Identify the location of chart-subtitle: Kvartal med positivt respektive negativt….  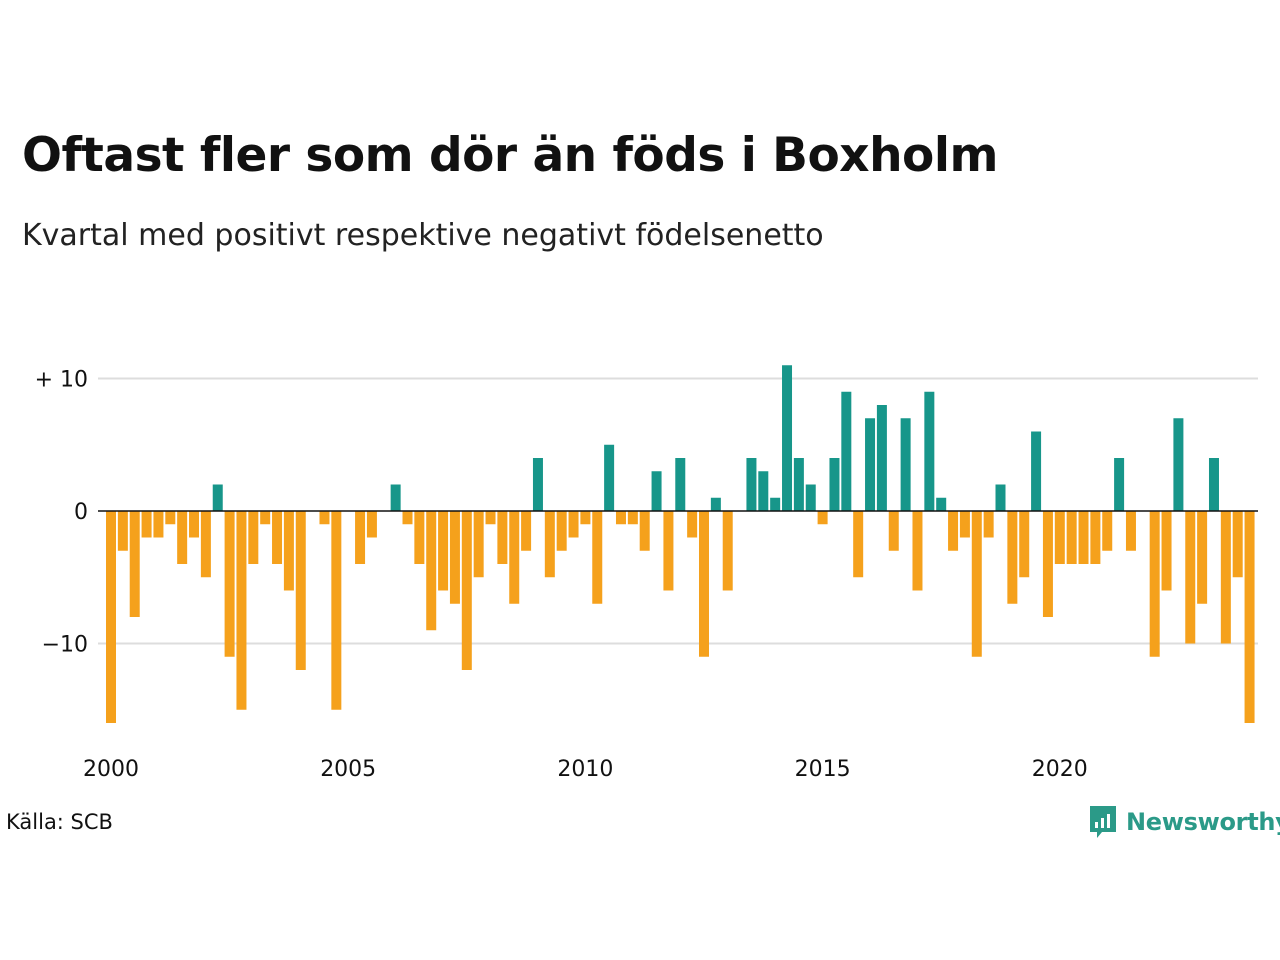
(423, 235).